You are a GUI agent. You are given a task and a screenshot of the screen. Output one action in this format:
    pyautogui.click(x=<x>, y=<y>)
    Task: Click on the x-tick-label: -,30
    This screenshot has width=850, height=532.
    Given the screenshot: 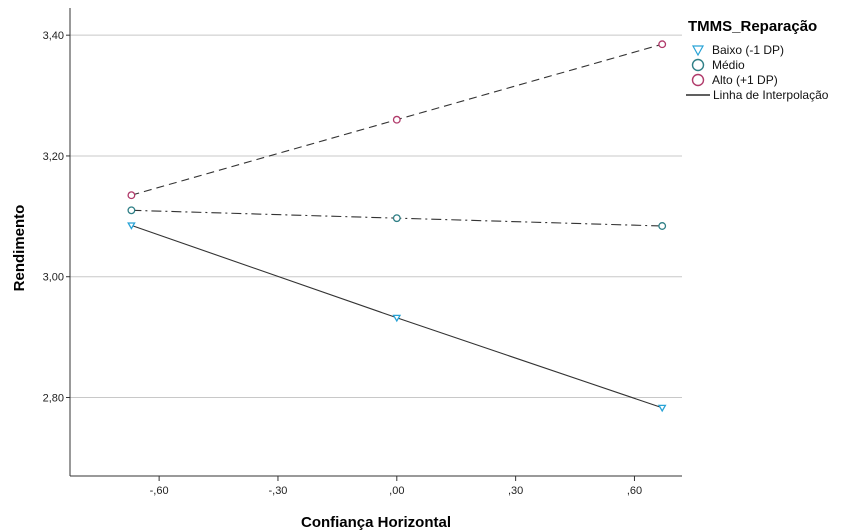 What is the action you would take?
    pyautogui.click(x=277, y=491)
    